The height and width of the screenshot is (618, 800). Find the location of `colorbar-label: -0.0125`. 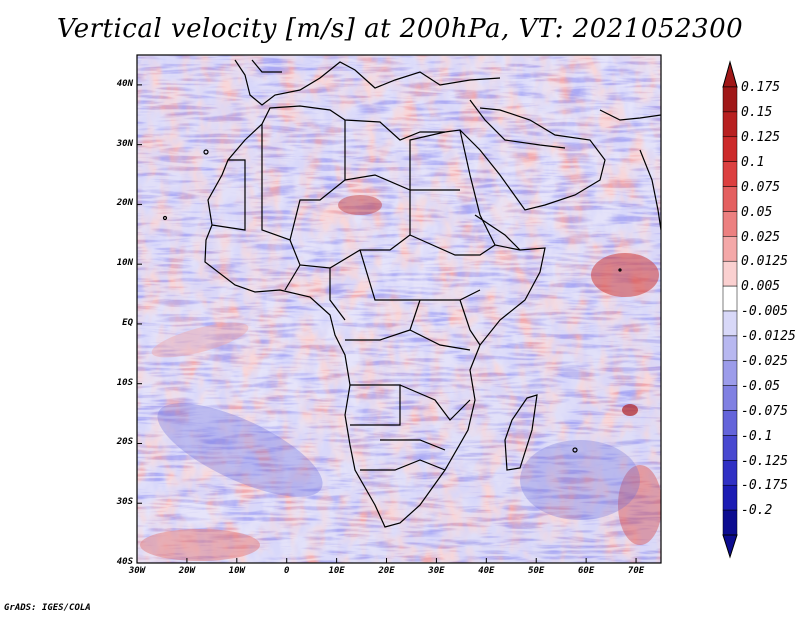

colorbar-label: -0.0125 is located at coordinates (768, 337).